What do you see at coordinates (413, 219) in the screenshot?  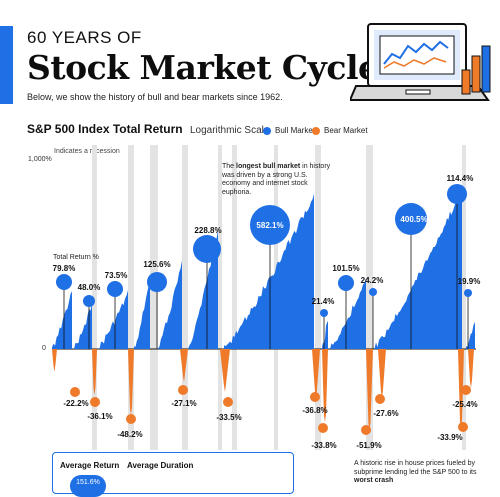 I see `bull-label-9: 400.5%` at bounding box center [413, 219].